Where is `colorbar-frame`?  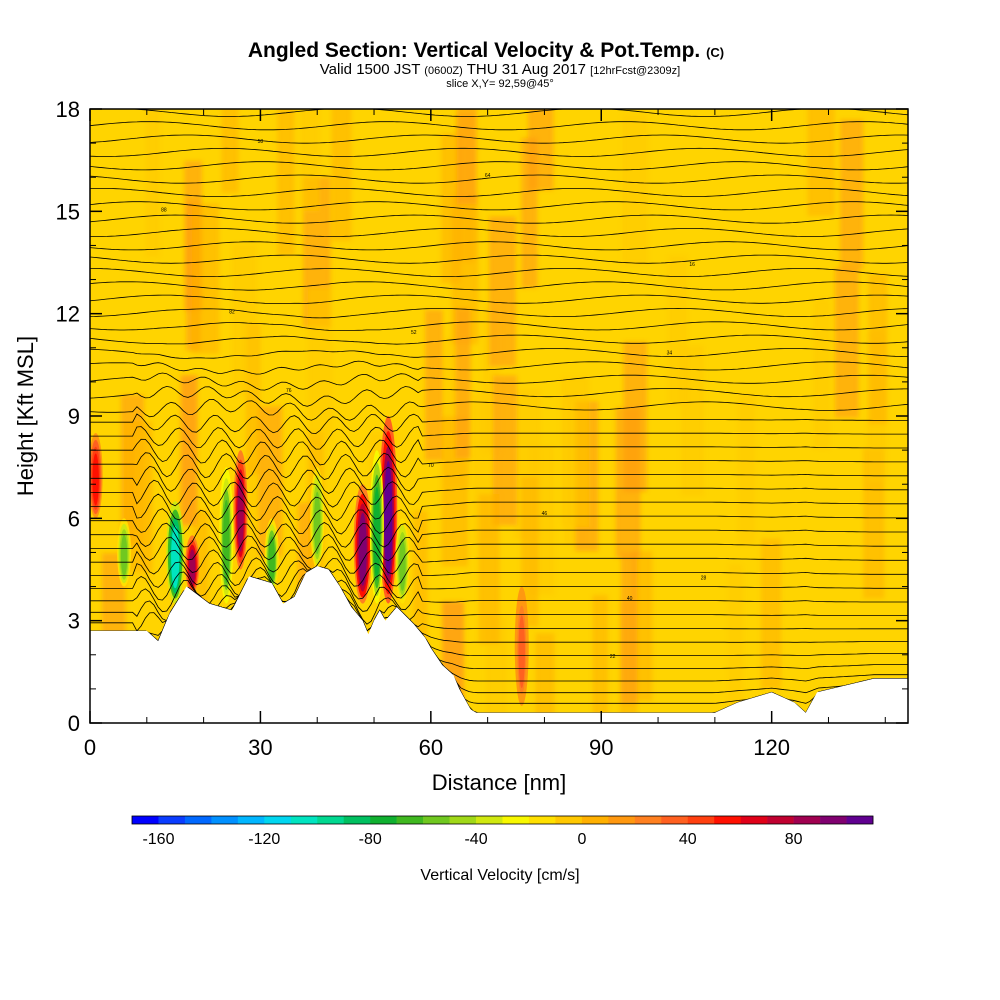 colorbar-frame is located at coordinates (502, 820).